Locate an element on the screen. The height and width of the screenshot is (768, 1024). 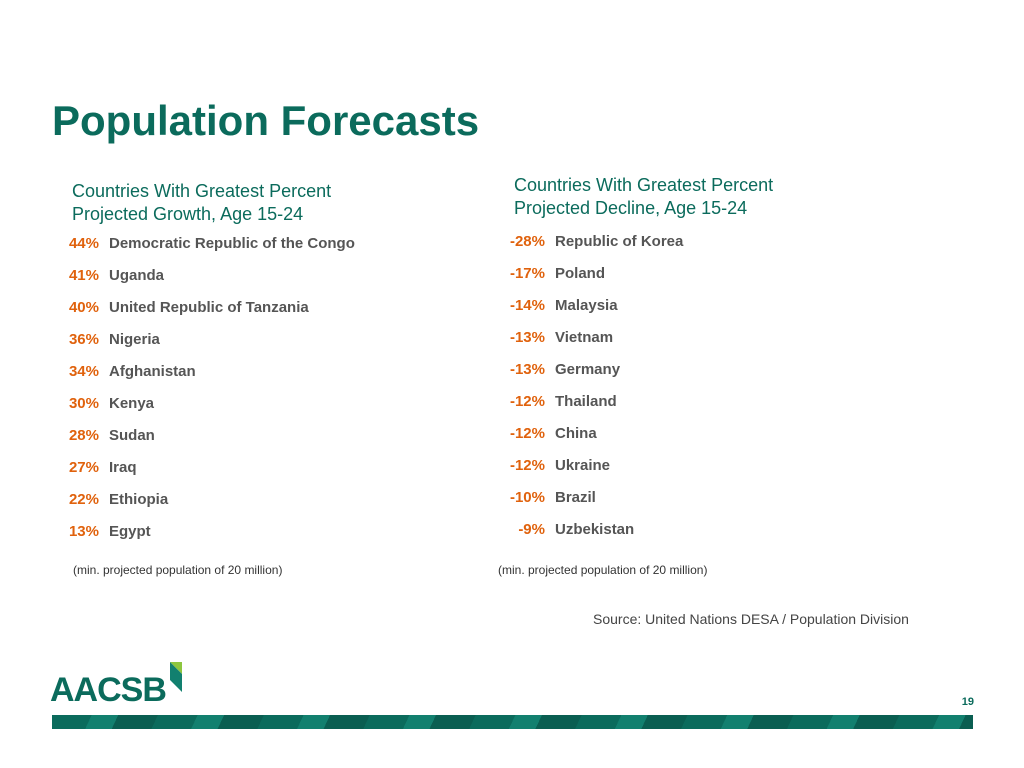
growth-country: Iraq is located at coordinates (123, 467).